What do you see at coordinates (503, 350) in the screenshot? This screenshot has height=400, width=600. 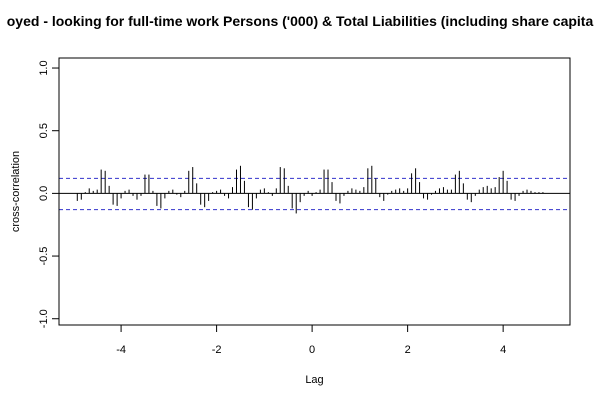 I see `x-tick-label: 4` at bounding box center [503, 350].